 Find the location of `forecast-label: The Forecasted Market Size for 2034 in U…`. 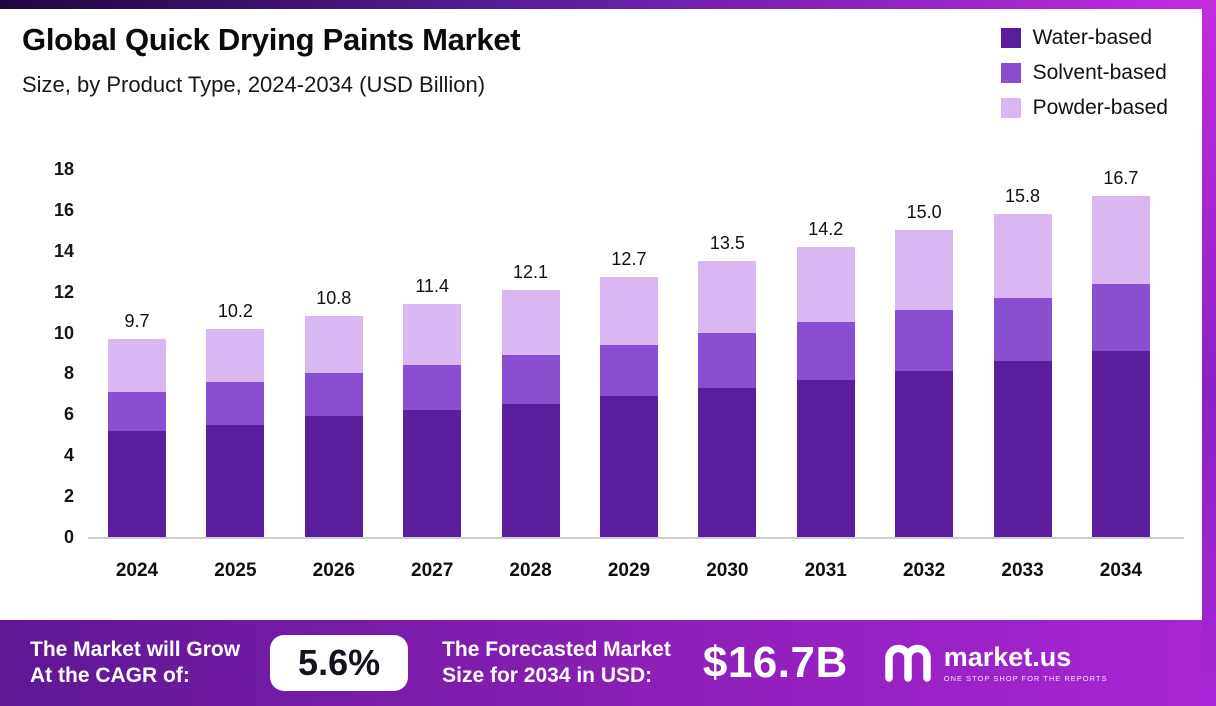

forecast-label: The Forecasted Market Size for 2034 in U… is located at coordinates (556, 662).